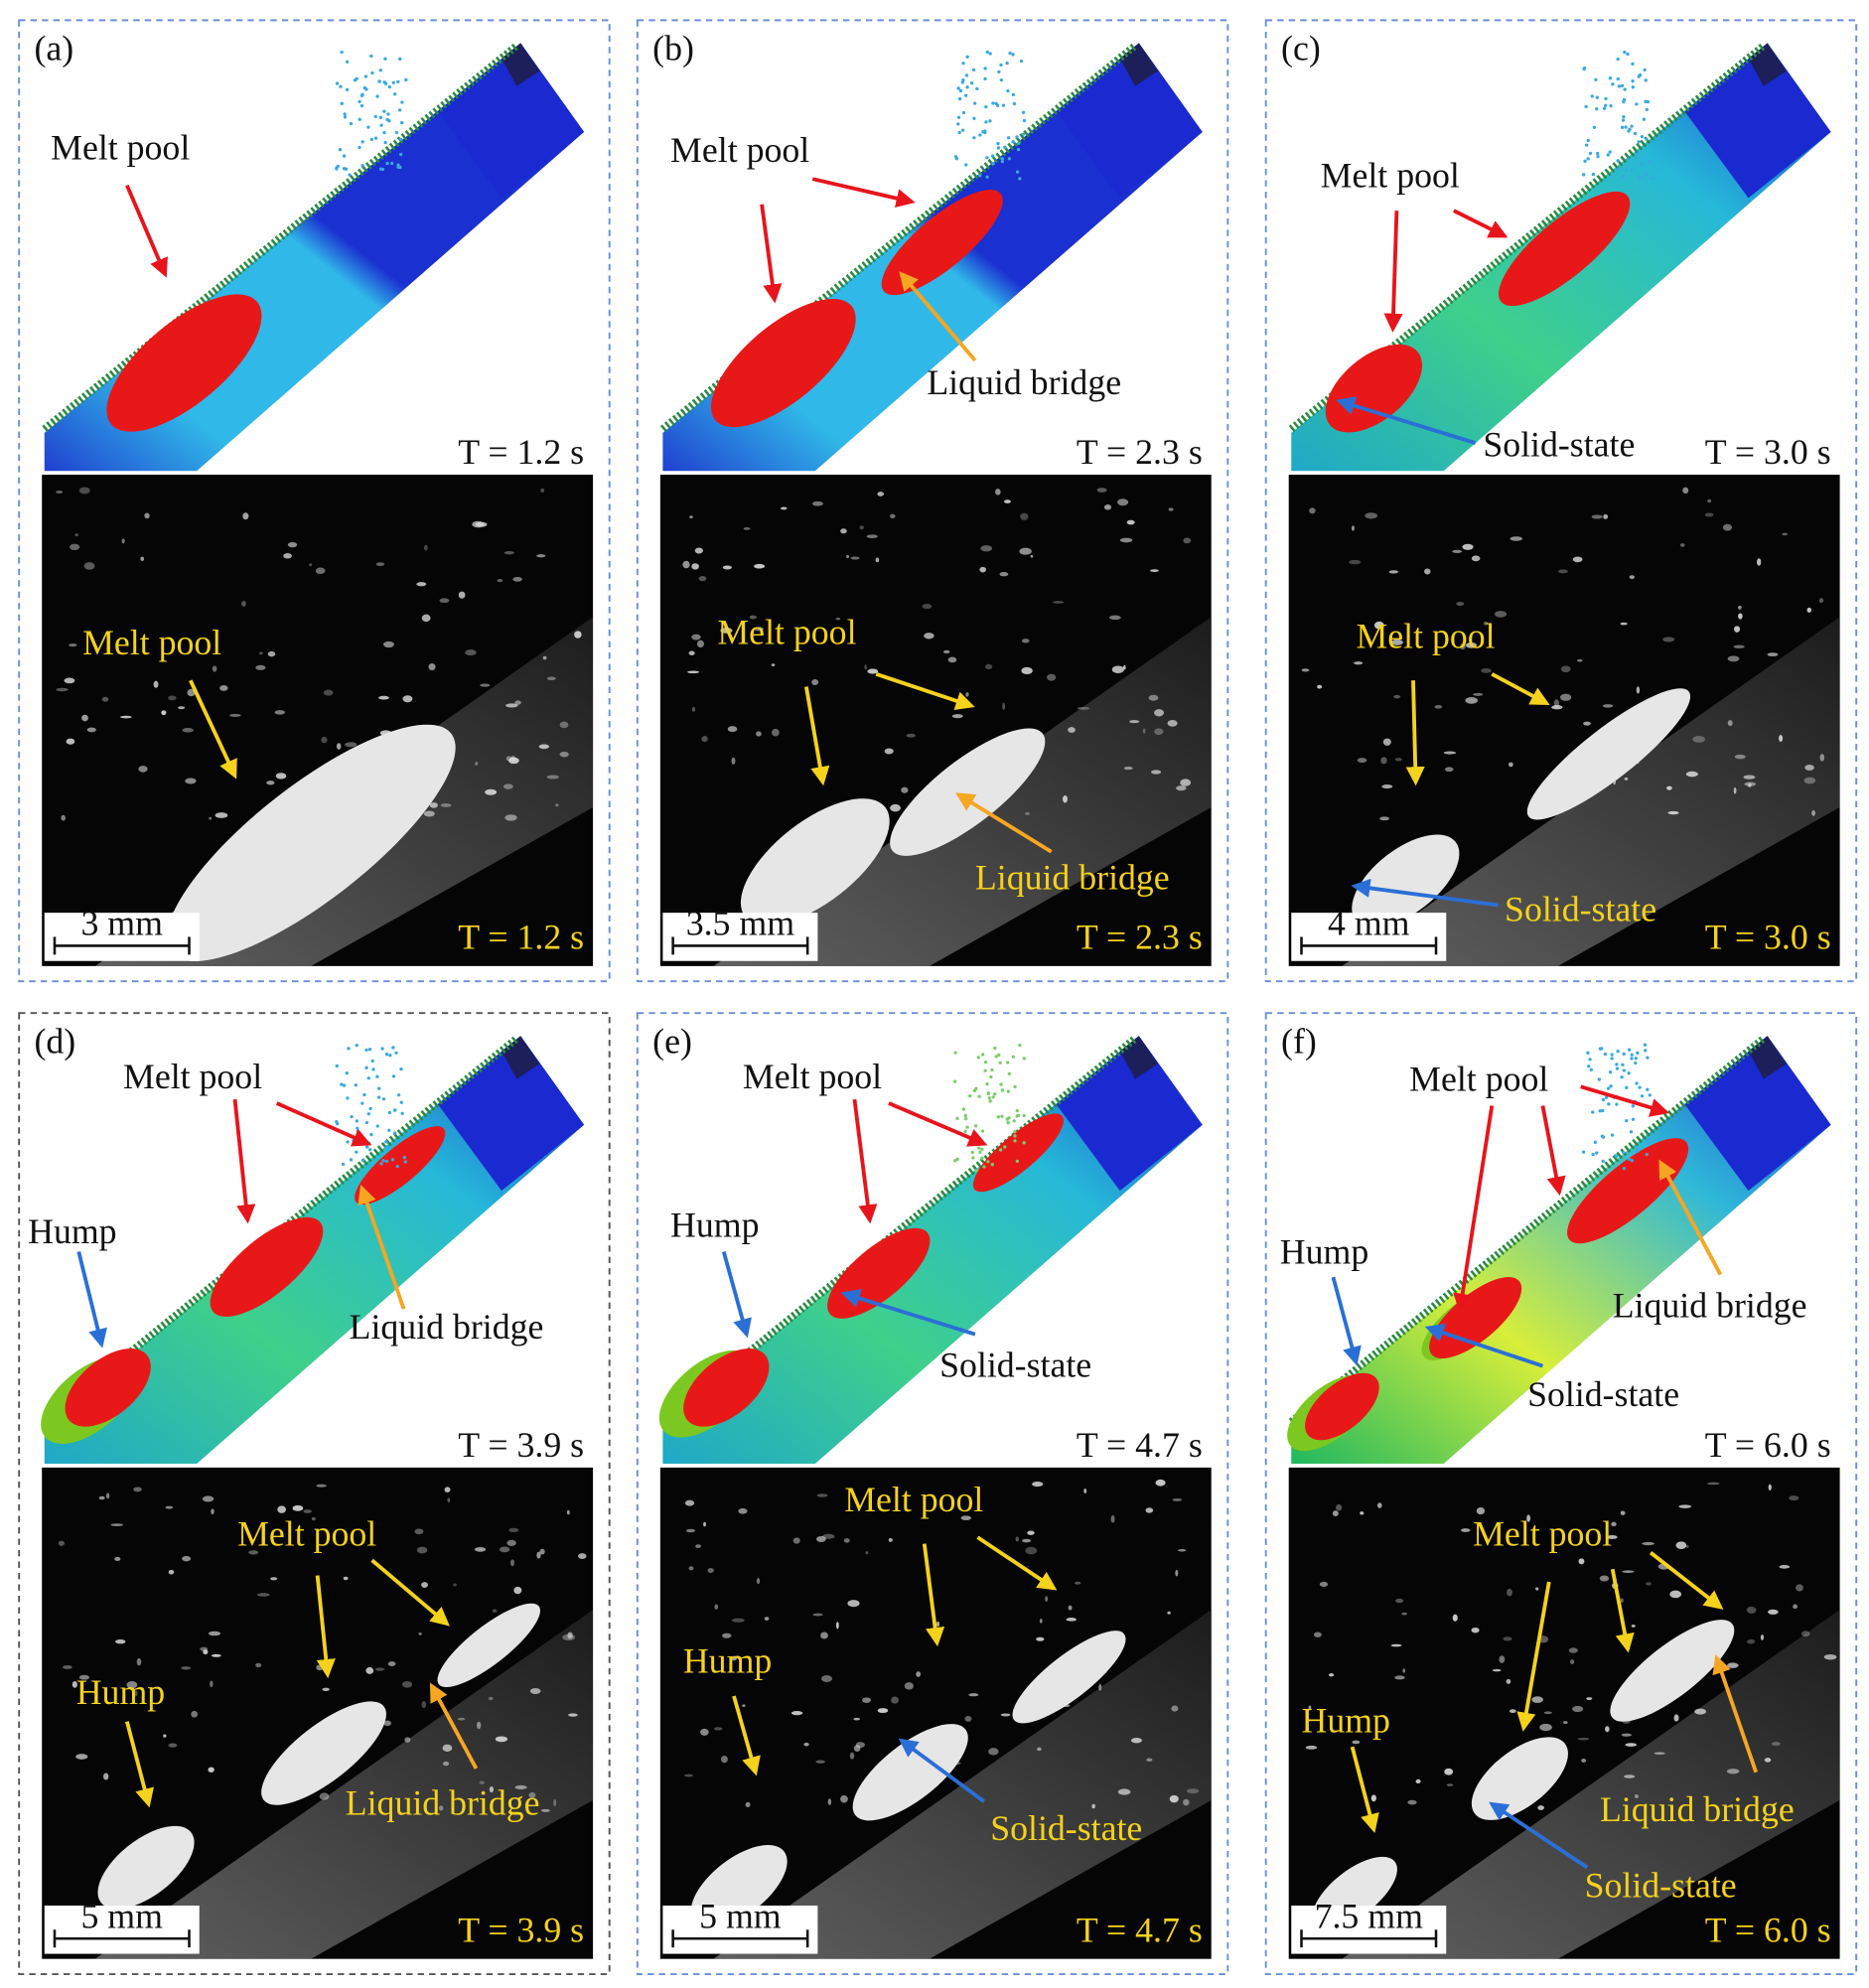 The image size is (1869, 1988). What do you see at coordinates (931, 257) in the screenshot?
I see `simulation-view: Melt pool Liquid bridge T = 2.3 s` at bounding box center [931, 257].